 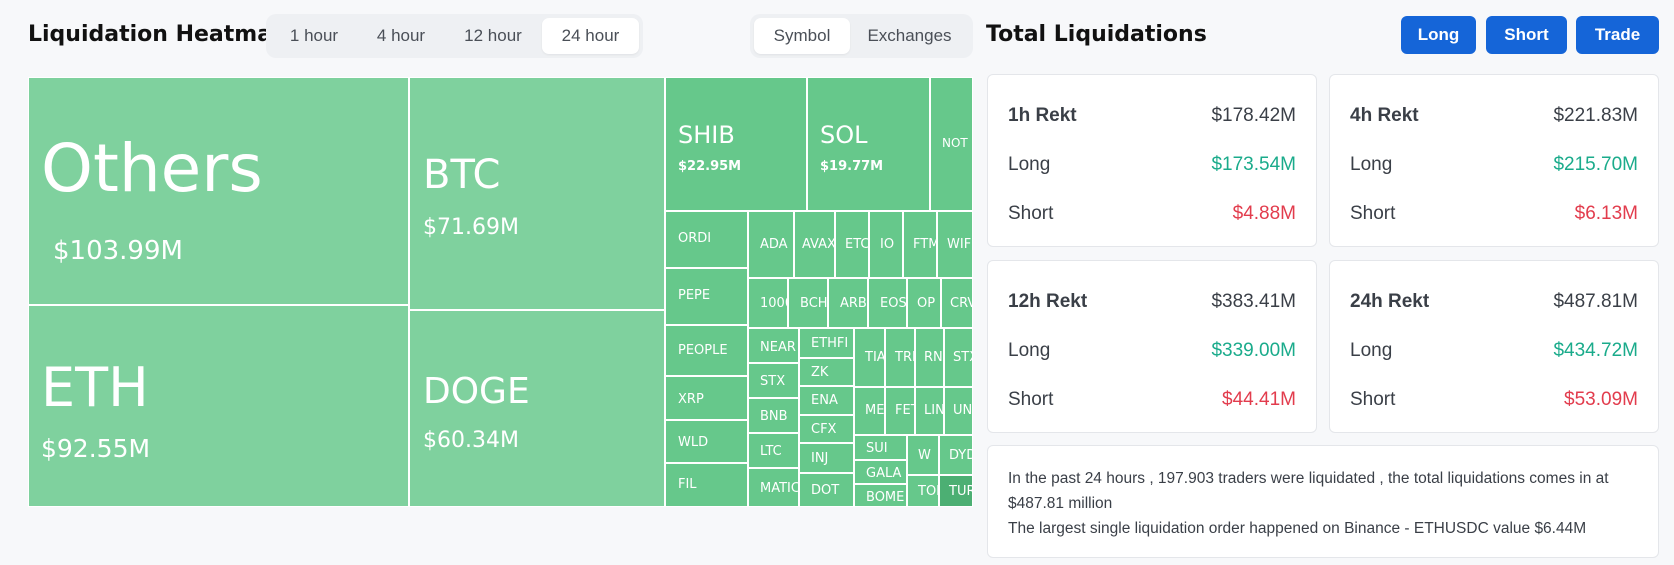 What do you see at coordinates (956, 491) in the screenshot?
I see `heatmap-tile-turbo: TURBO` at bounding box center [956, 491].